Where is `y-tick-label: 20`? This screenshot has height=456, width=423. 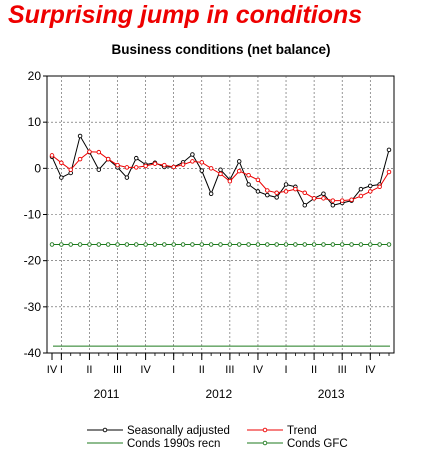
y-tick-label: 20 is located at coordinates (35, 76).